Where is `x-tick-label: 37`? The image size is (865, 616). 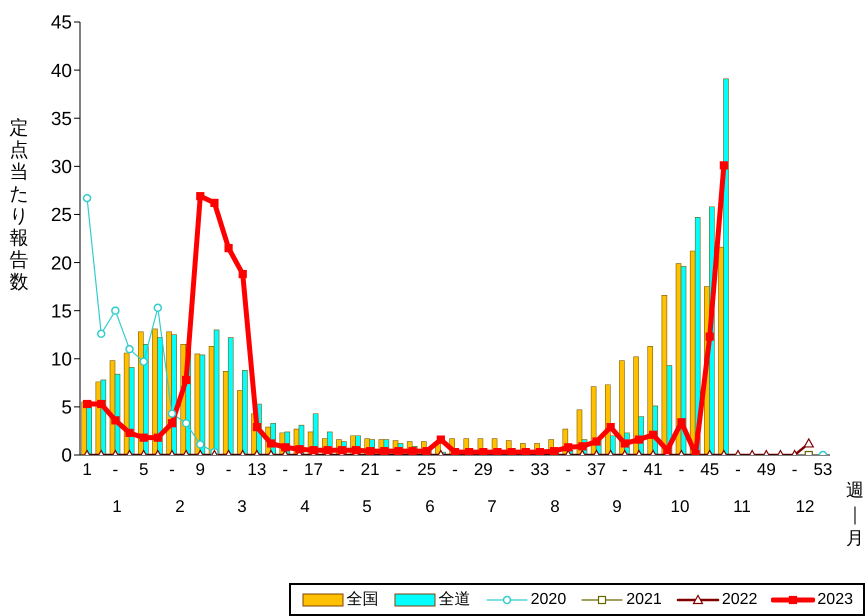
x-tick-label: 37 is located at coordinates (596, 470).